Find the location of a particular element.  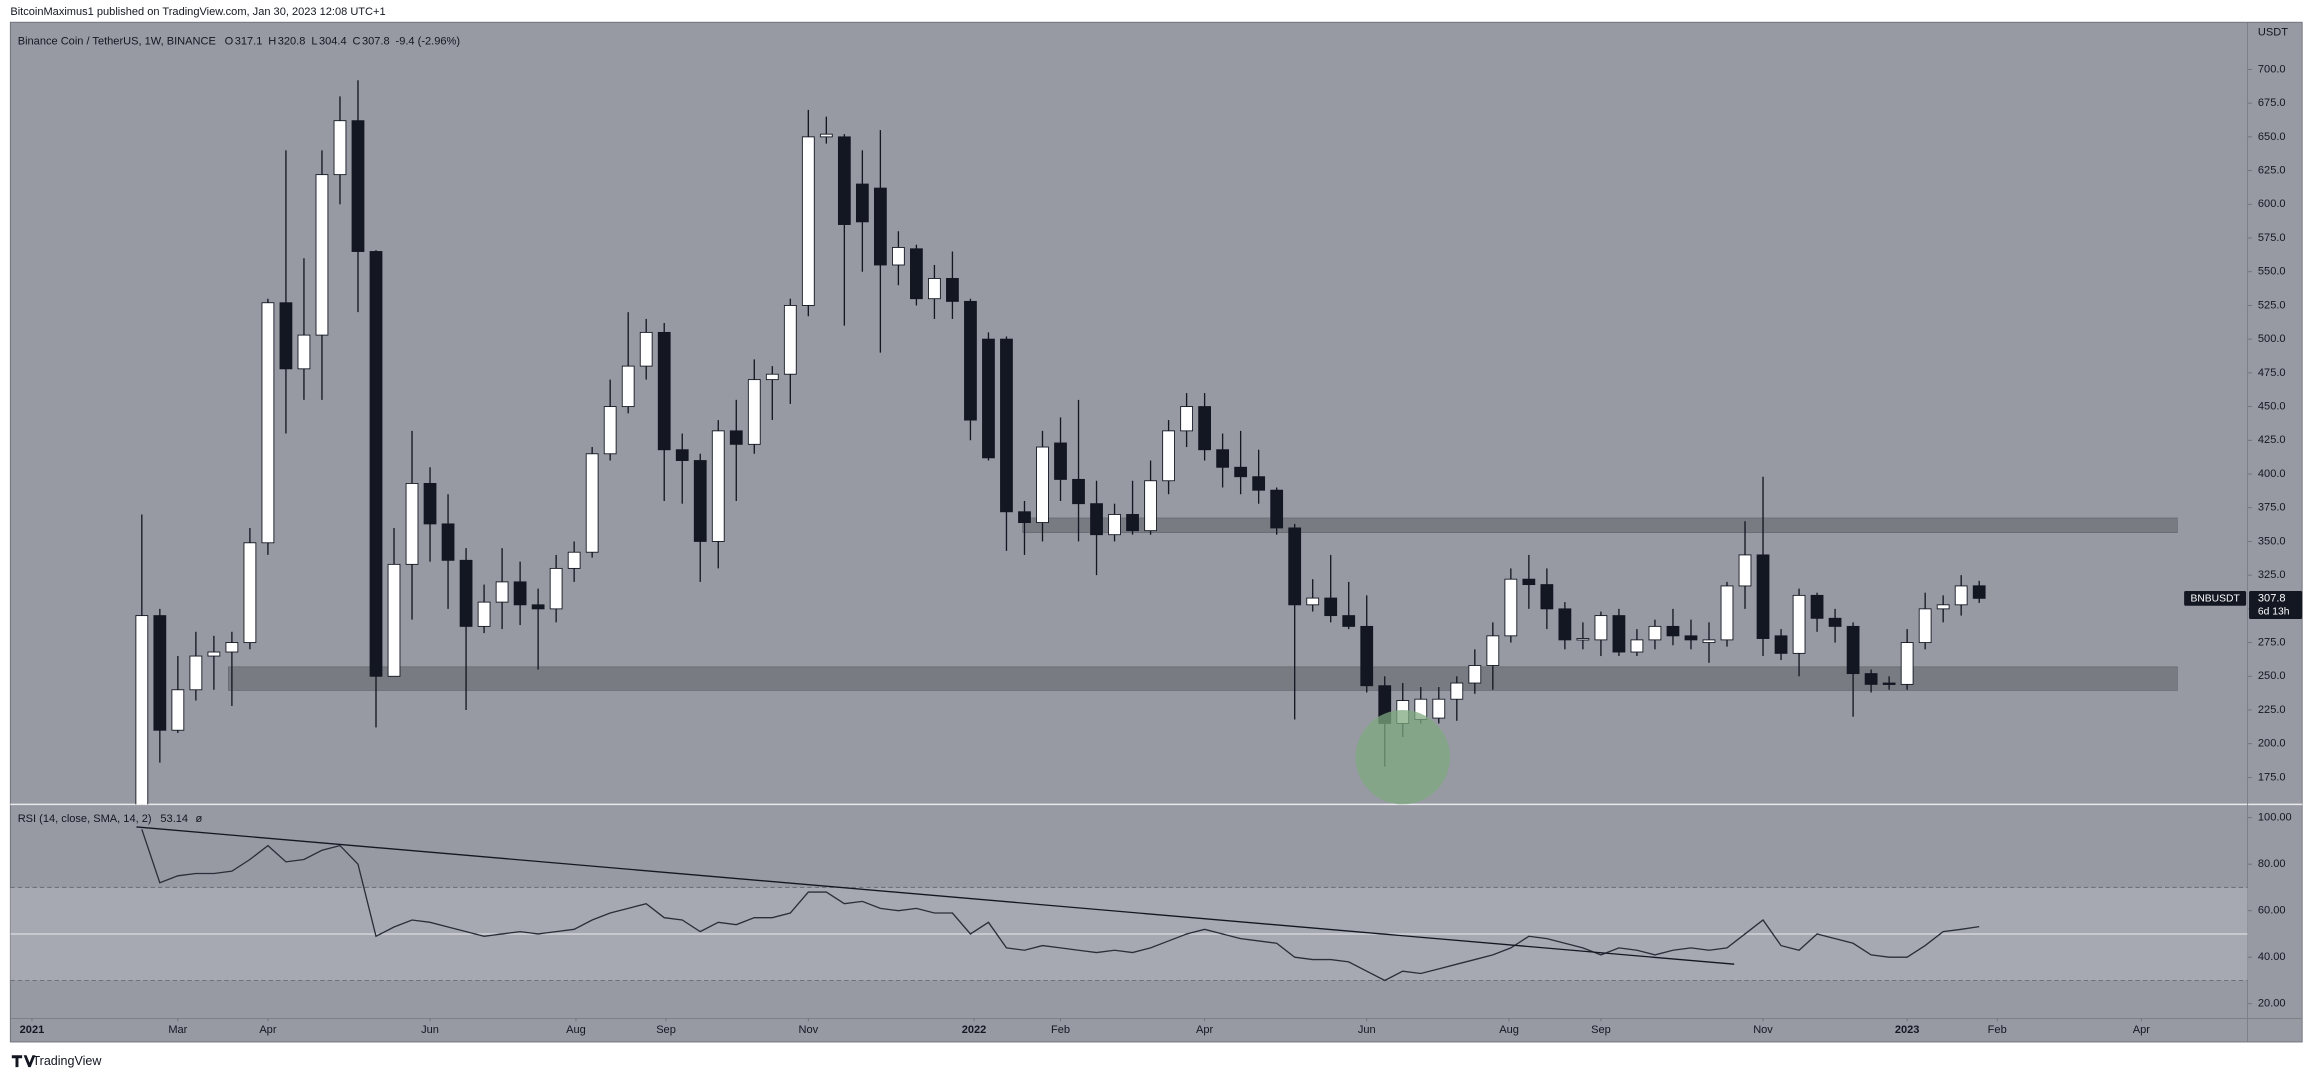

rsi-null-symbol: ø is located at coordinates (198, 819).